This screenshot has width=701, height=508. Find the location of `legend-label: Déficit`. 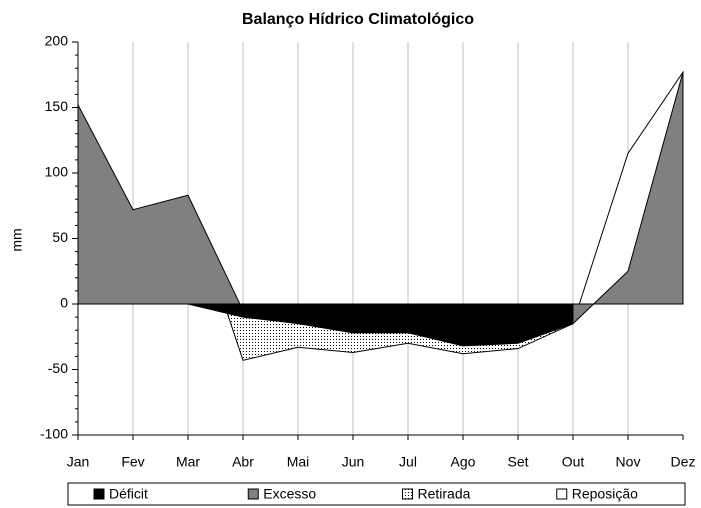

legend-label: Déficit is located at coordinates (128, 494).